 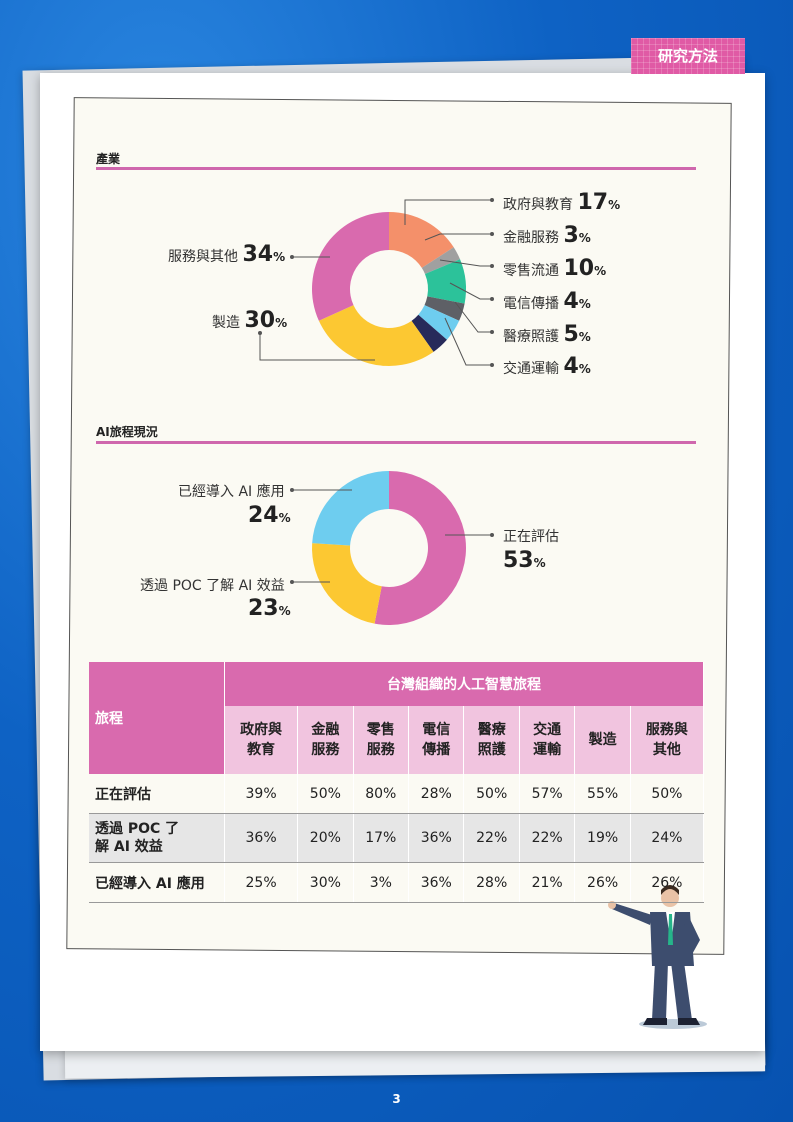 What do you see at coordinates (562, 202) in the screenshot?
I see `label-gov-edu: 政府與教育 17%` at bounding box center [562, 202].